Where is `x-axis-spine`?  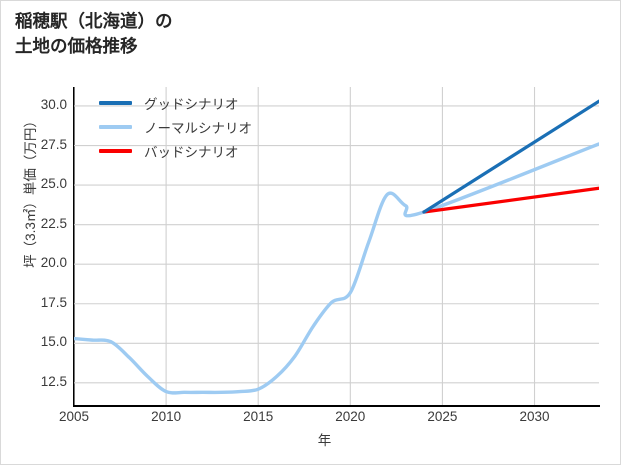 x-axis-spine is located at coordinates (336, 406).